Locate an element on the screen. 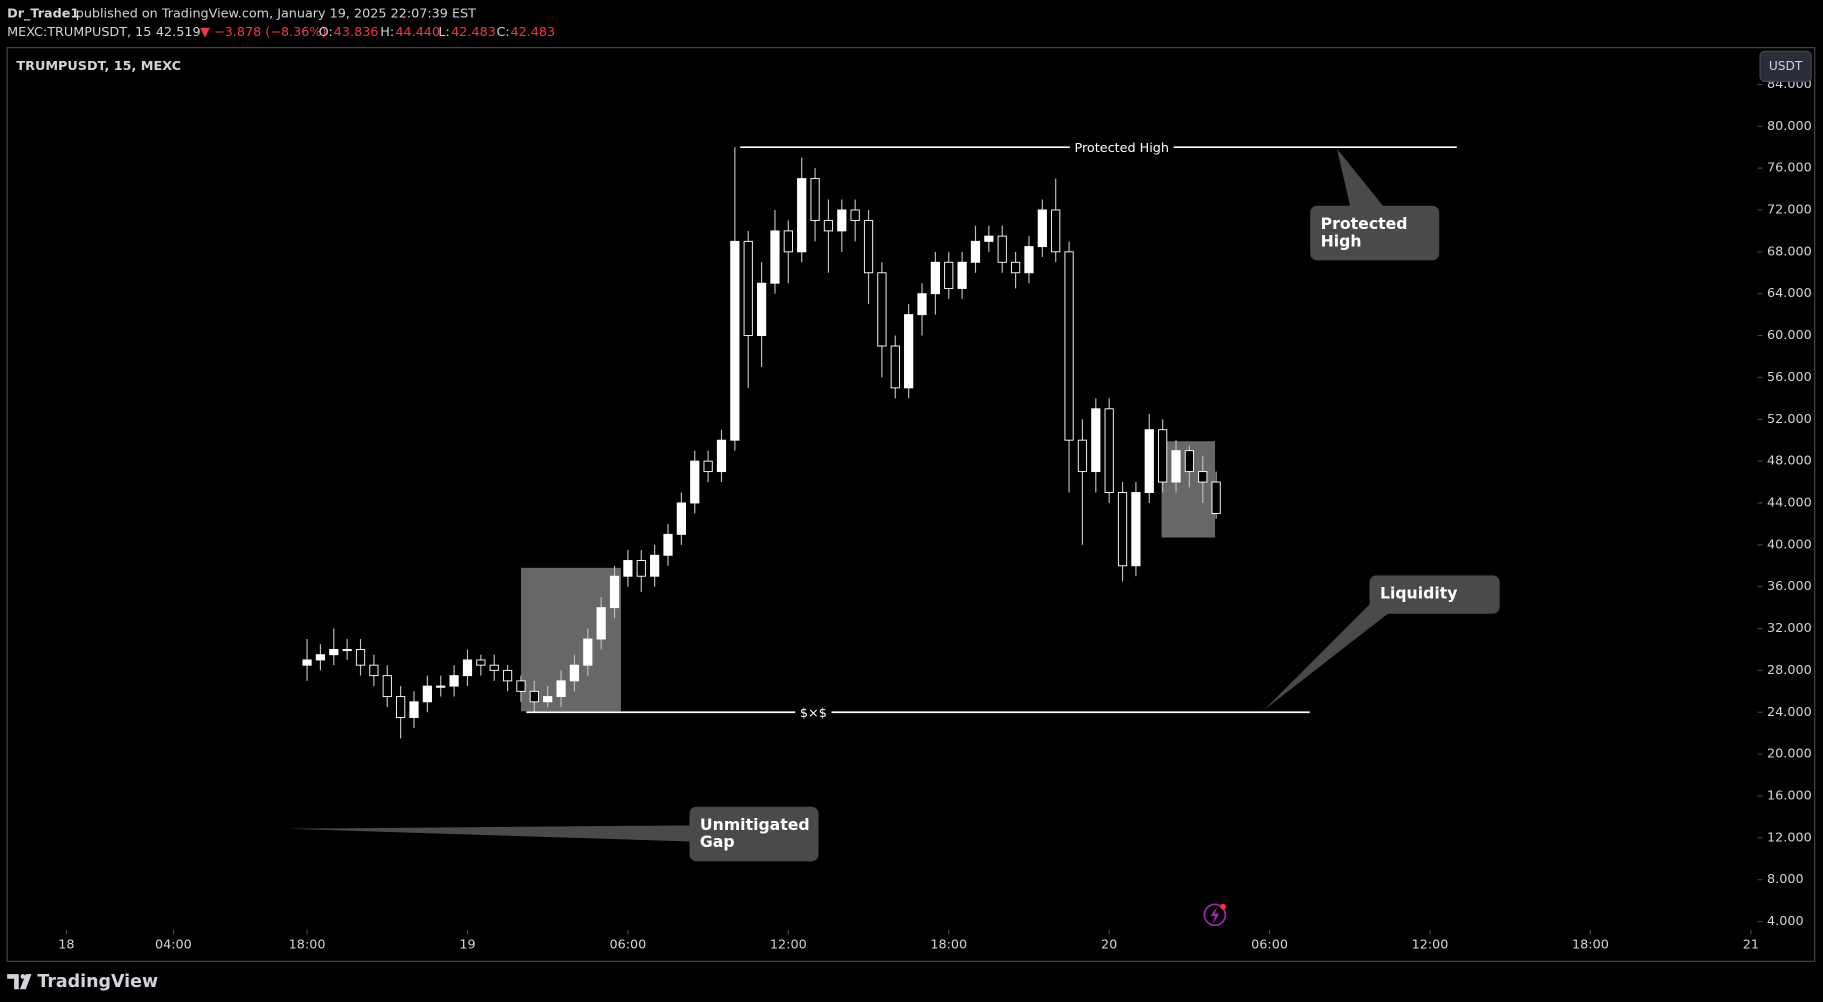 Image resolution: width=1823 pixels, height=1002 pixels. o-value: 43.836 is located at coordinates (356, 32).